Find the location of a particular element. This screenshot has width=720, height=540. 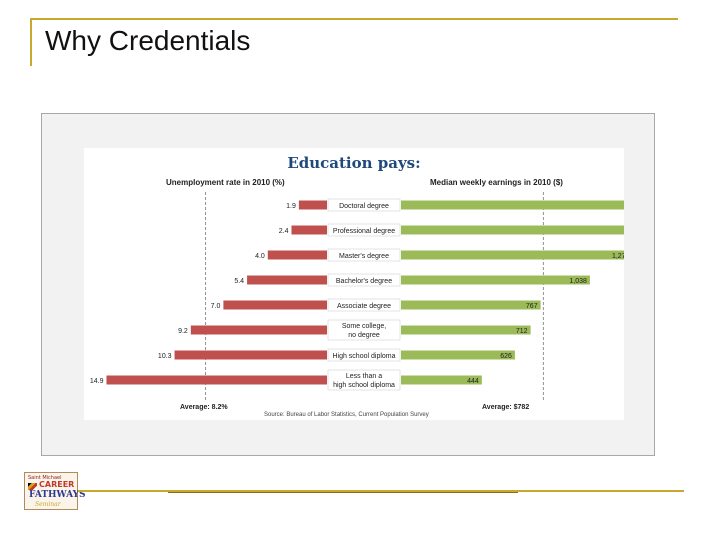

unemployment-header: Unemployment rate in 2010 (%) is located at coordinates (225, 182).